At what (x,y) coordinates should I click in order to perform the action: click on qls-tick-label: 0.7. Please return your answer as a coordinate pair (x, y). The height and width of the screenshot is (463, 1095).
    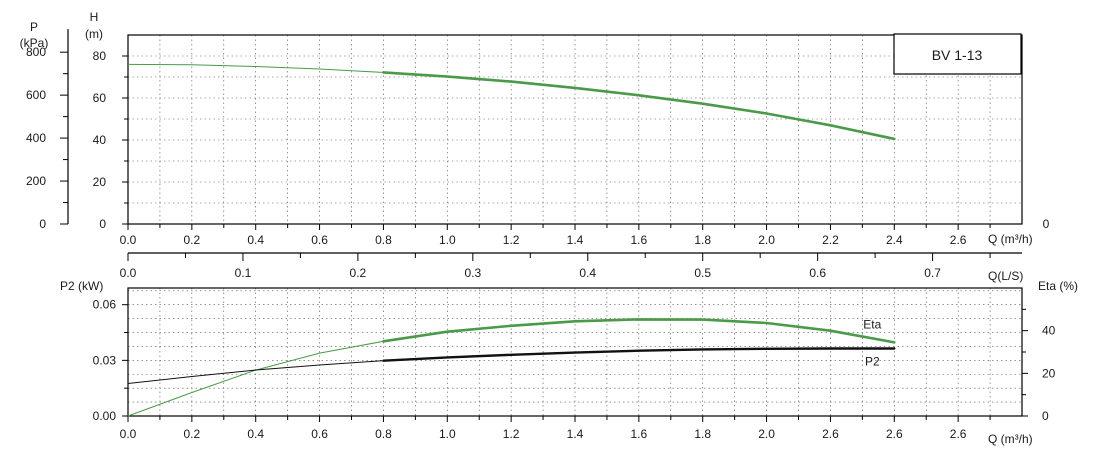
    Looking at the image, I should click on (932, 273).